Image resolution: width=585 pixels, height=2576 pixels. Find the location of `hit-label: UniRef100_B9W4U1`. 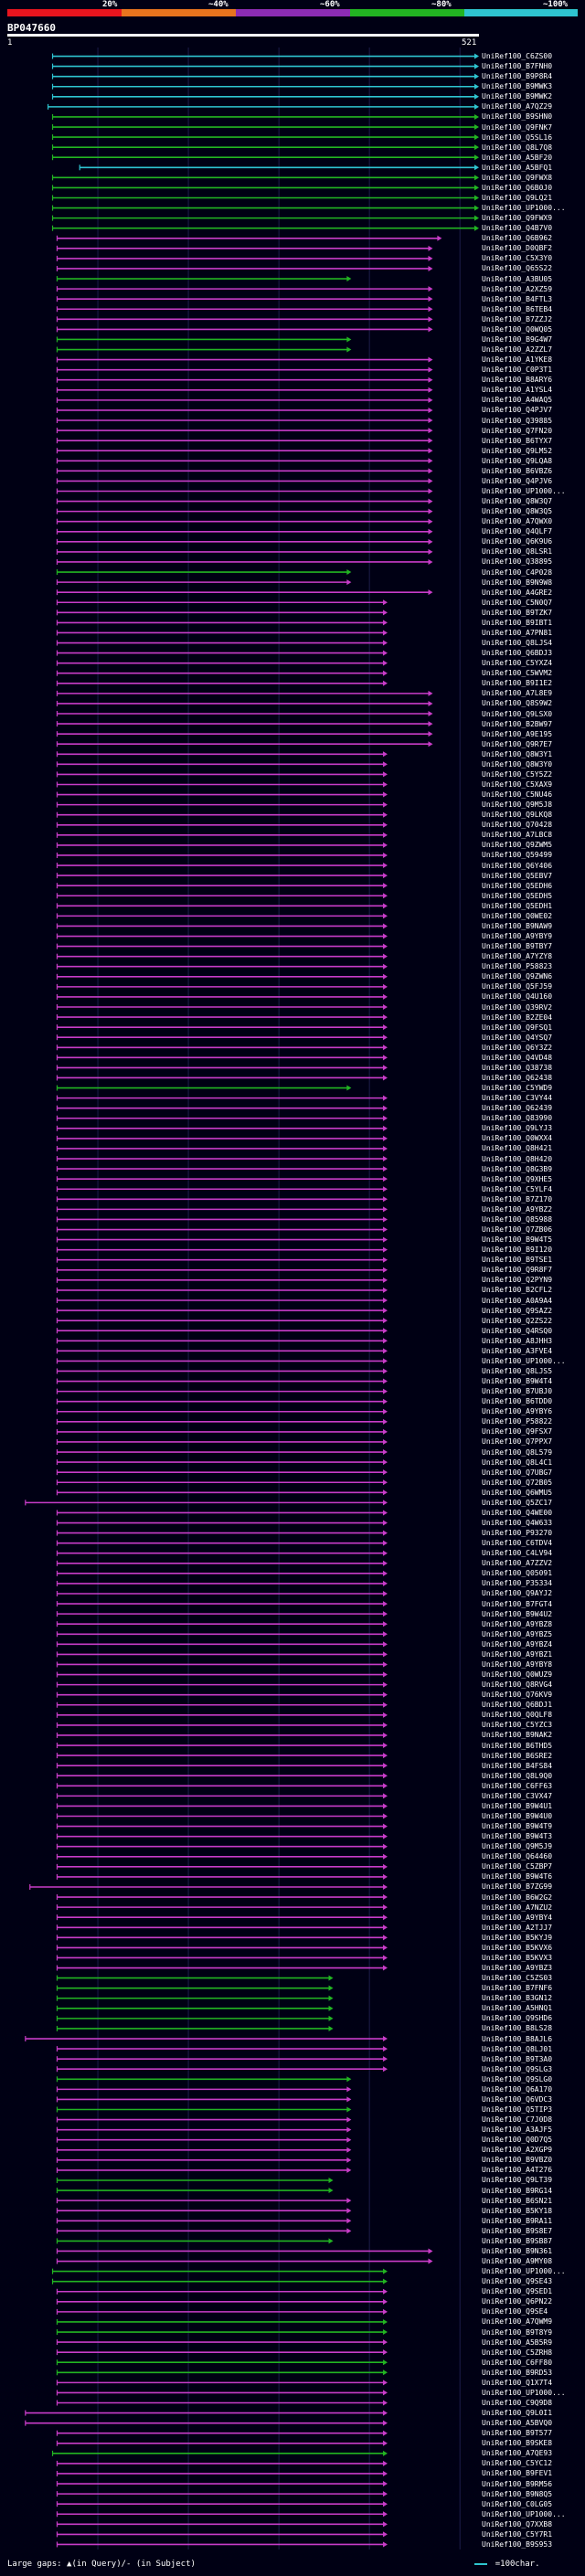

hit-label: UniRef100_B9W4U1 is located at coordinates (517, 1805).